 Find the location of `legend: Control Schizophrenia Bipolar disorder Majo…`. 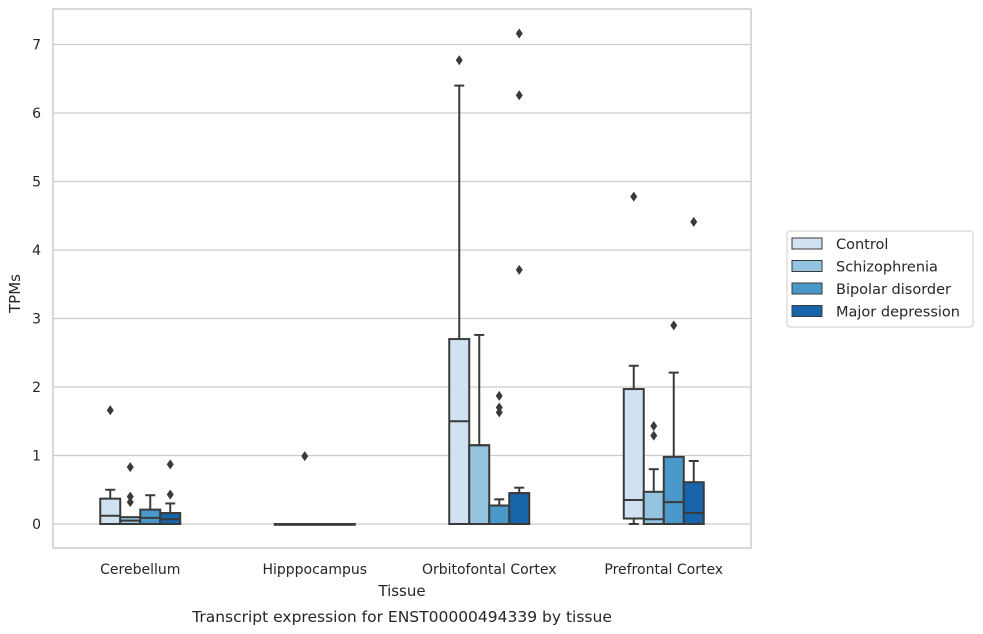

legend: Control Schizophrenia Bipolar disorder Majo… is located at coordinates (880, 279).